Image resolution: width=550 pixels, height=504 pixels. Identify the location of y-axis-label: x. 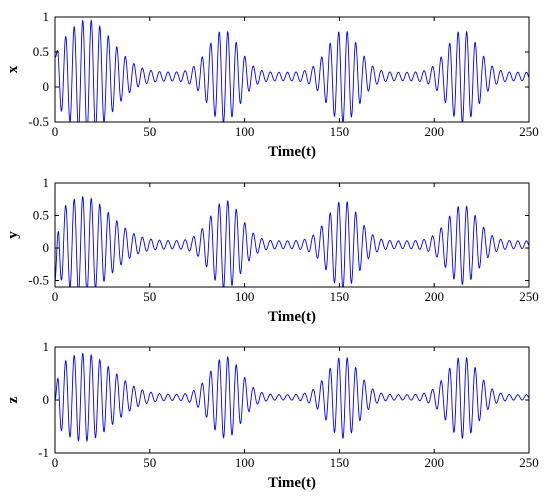
(13, 69).